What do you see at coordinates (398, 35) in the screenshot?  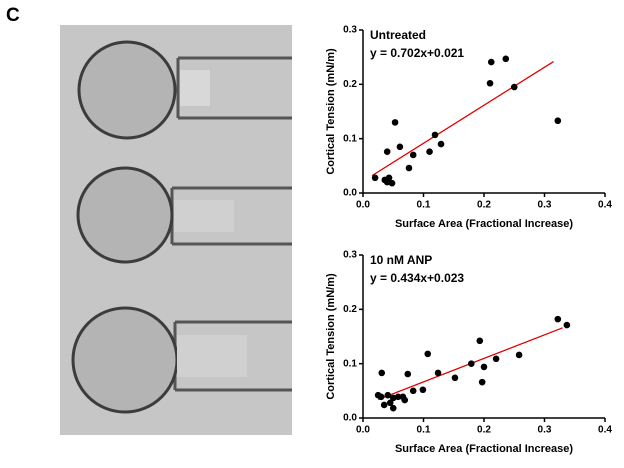 I see `chart-title: Untreated` at bounding box center [398, 35].